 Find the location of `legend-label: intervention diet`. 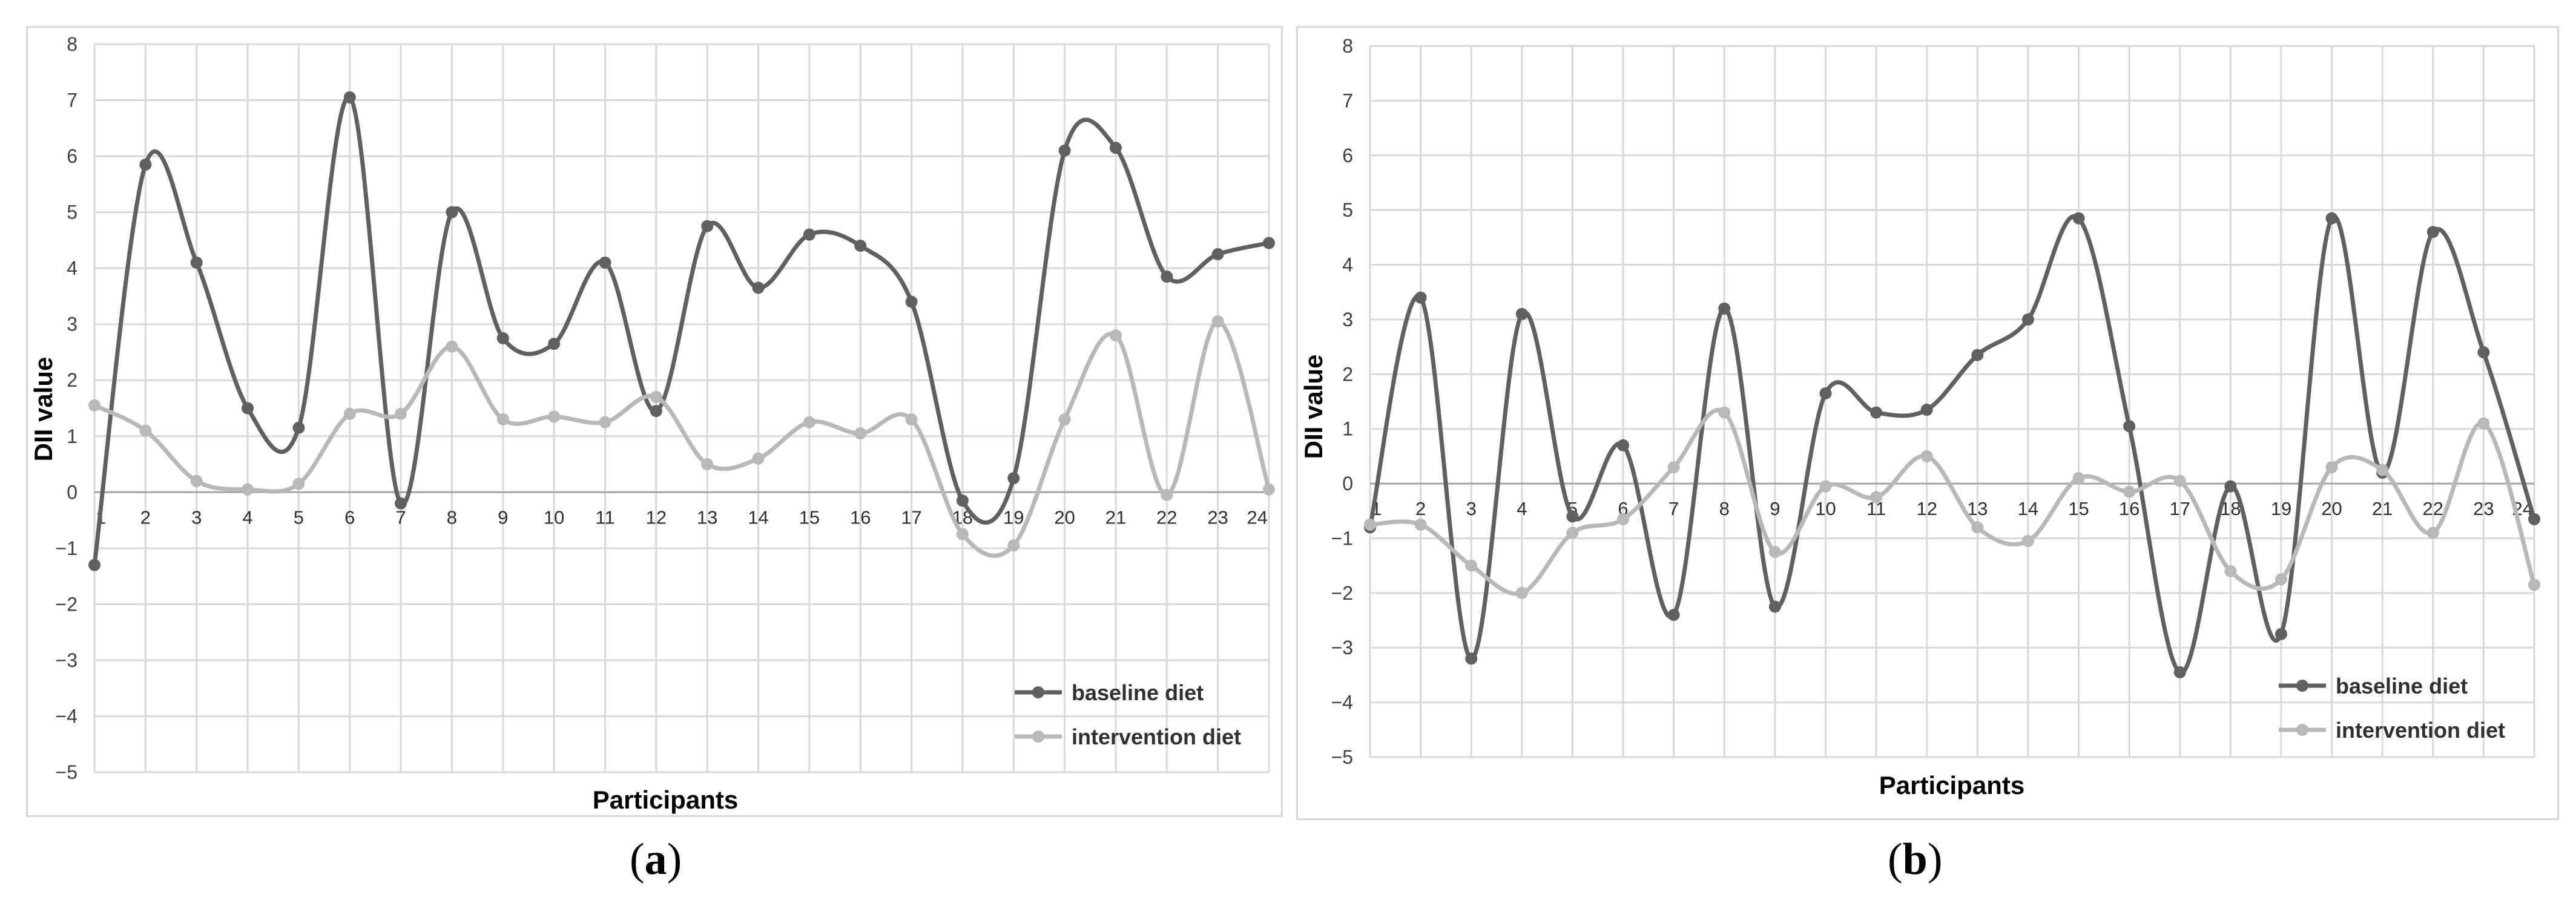

legend-label: intervention diet is located at coordinates (1156, 736).